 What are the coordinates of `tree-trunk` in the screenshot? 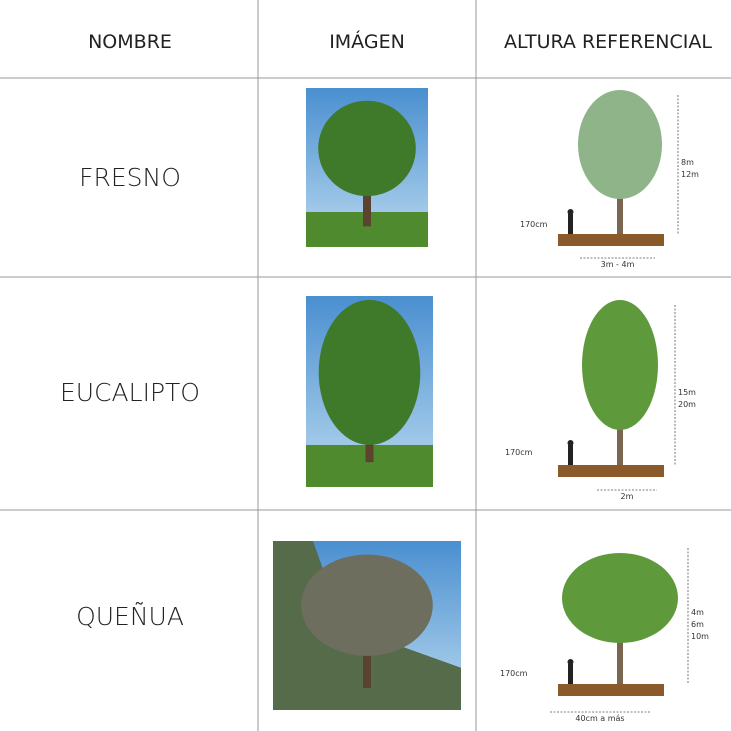 It's located at (620, 646).